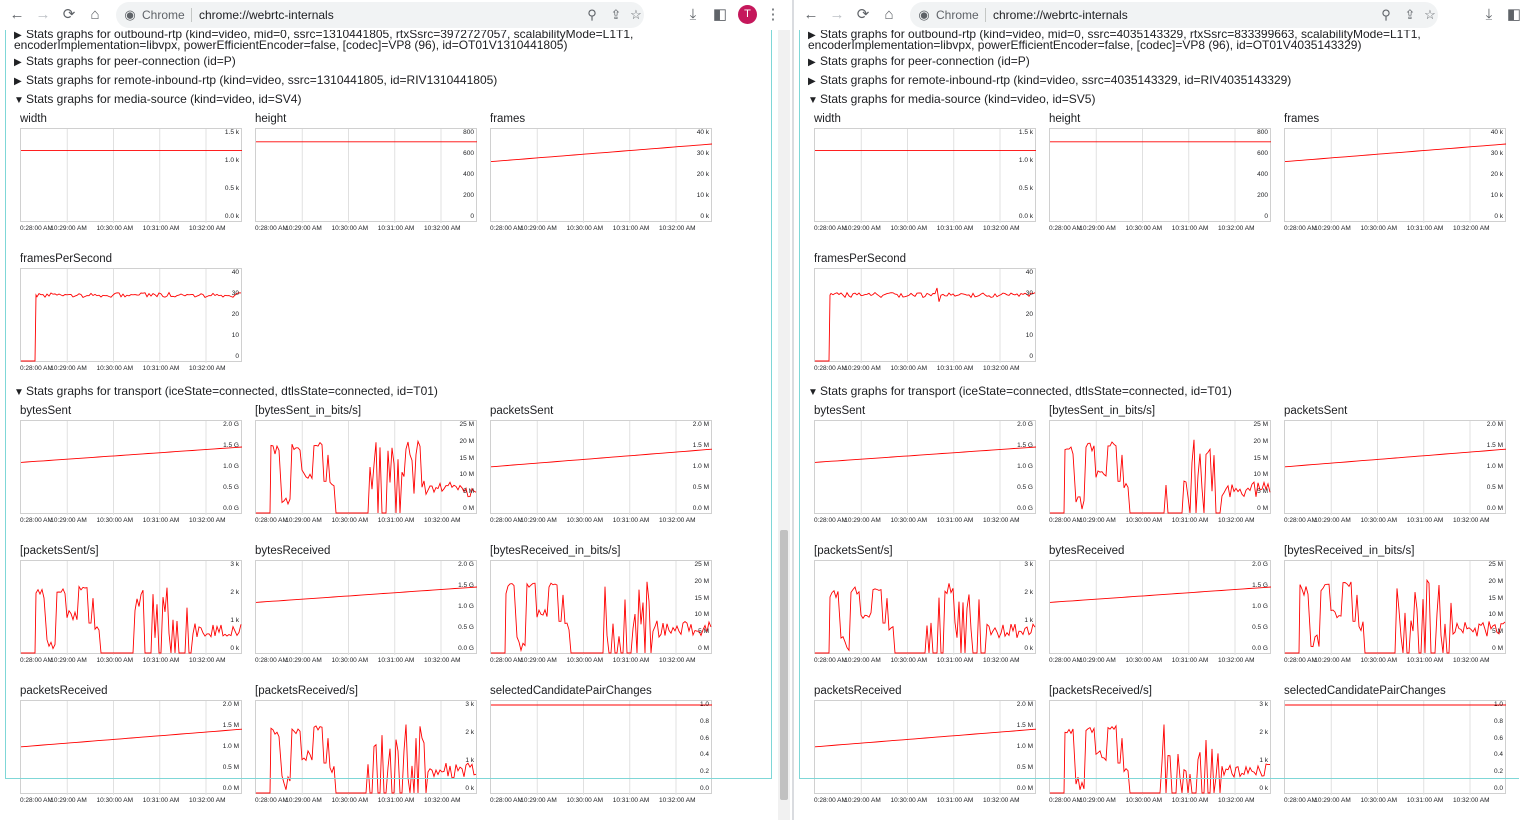  What do you see at coordinates (1025, 424) in the screenshot?
I see `y-tick-label: 2.0 G` at bounding box center [1025, 424].